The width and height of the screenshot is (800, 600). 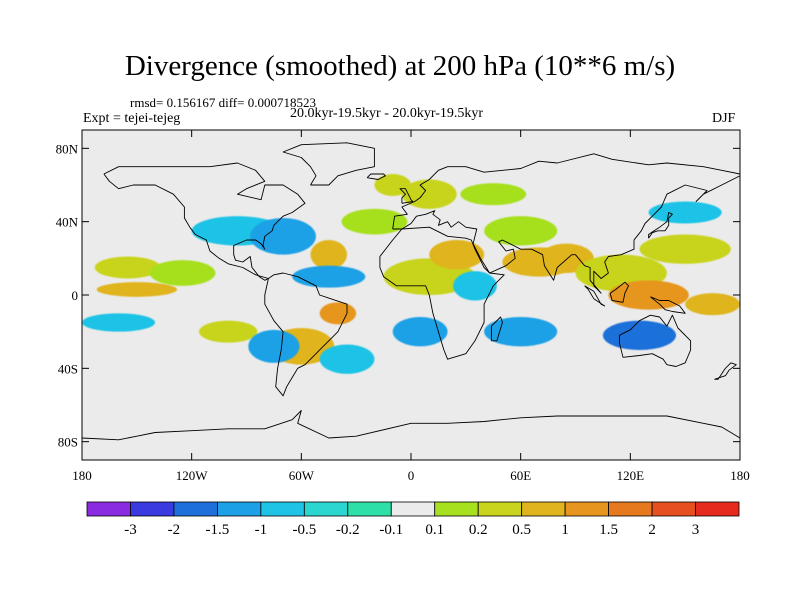 I want to click on period-label: 20.0kyr-19.5kyr - 20.0kyr-19.5kyr, so click(x=387, y=113).